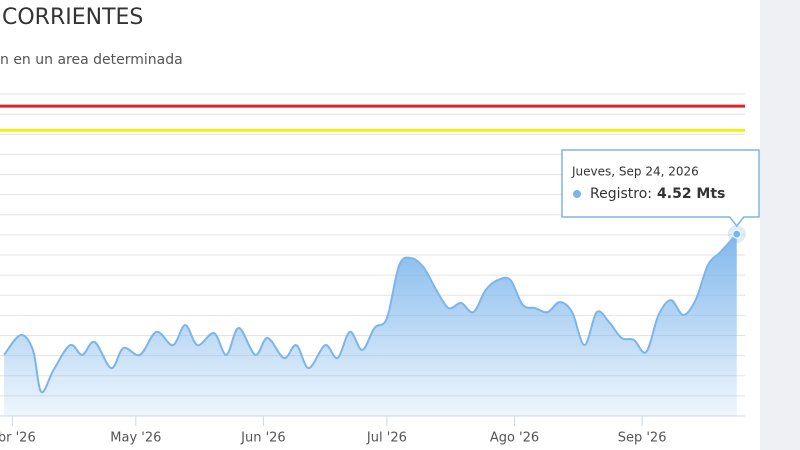 The width and height of the screenshot is (800, 450). What do you see at coordinates (91, 60) in the screenshot?
I see `chart-subtitle: n en un area determinada` at bounding box center [91, 60].